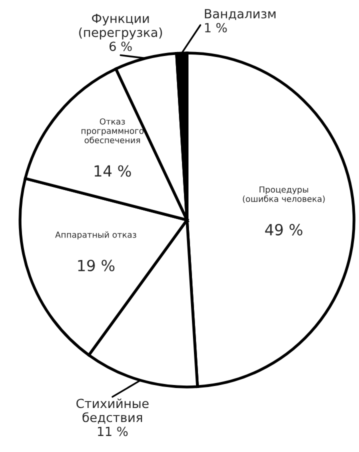 The image size is (359, 452). What do you see at coordinates (95, 235) in the screenshot?
I see `slice-label: Аппаратный отказ` at bounding box center [95, 235].